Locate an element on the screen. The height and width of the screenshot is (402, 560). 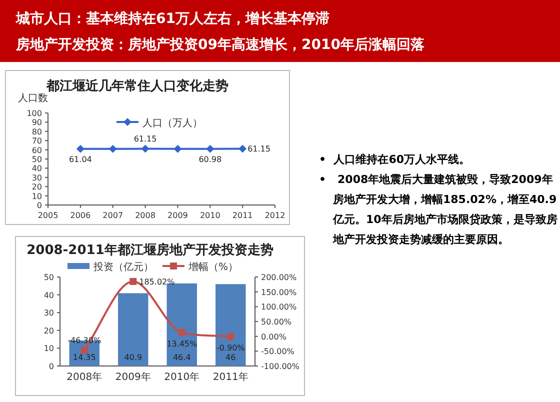
text: • 2008年地震后大量建筑被毁，导致2009年房地产开发大增，增幅185.02%，增至40.9亿元。10年后房地产市场限贷政策，是导致房地产开发投资走势减缓的主要原因。 is located at coordinates (438, 210).